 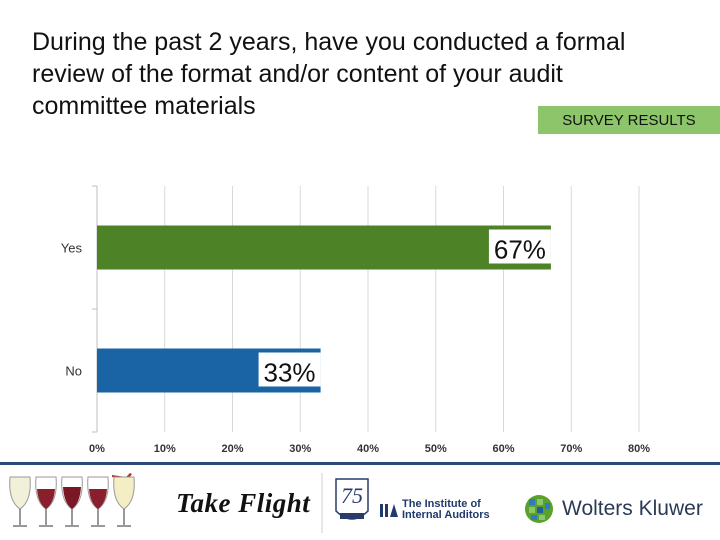 What do you see at coordinates (503, 449) in the screenshot?
I see `x-tick-label: 60%` at bounding box center [503, 449].